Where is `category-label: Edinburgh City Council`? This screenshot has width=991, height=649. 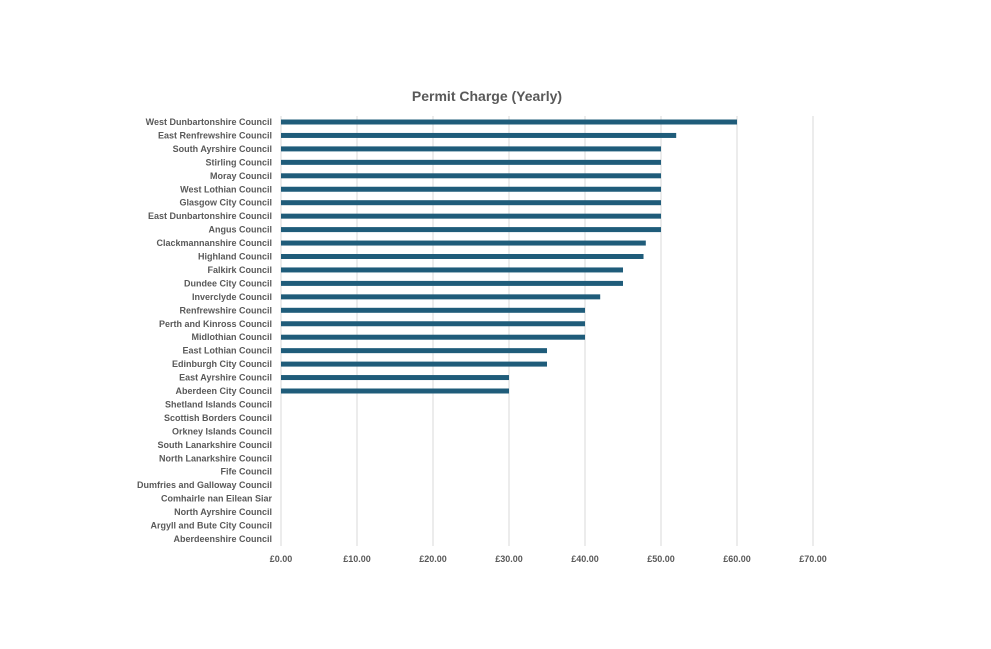 category-label: Edinburgh City Council is located at coordinates (222, 364).